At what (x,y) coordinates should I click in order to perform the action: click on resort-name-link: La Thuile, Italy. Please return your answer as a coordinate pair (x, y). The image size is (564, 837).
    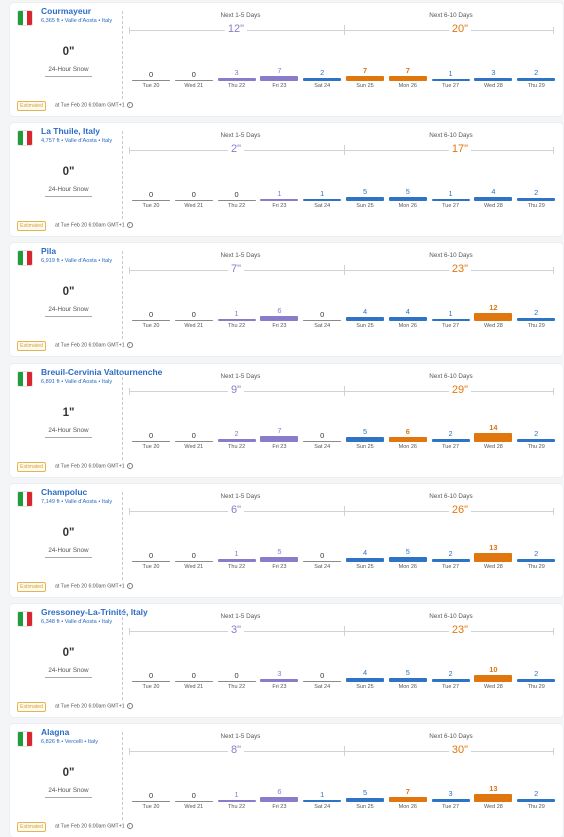
    Looking at the image, I should click on (71, 131).